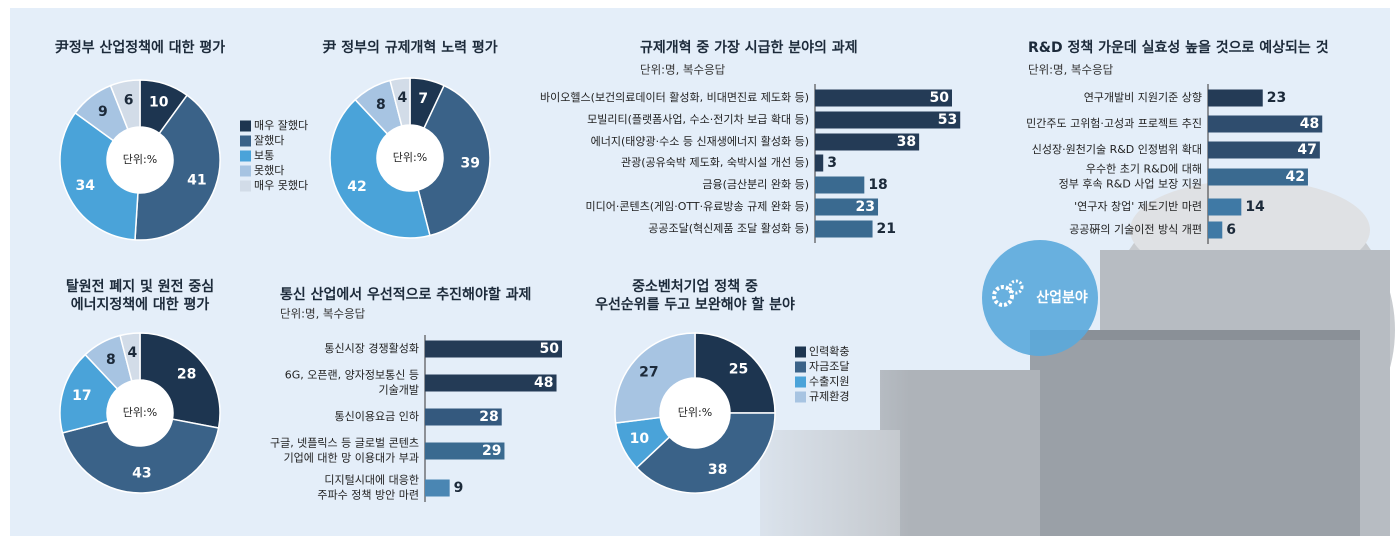  I want to click on slice-label: 28, so click(186, 374).